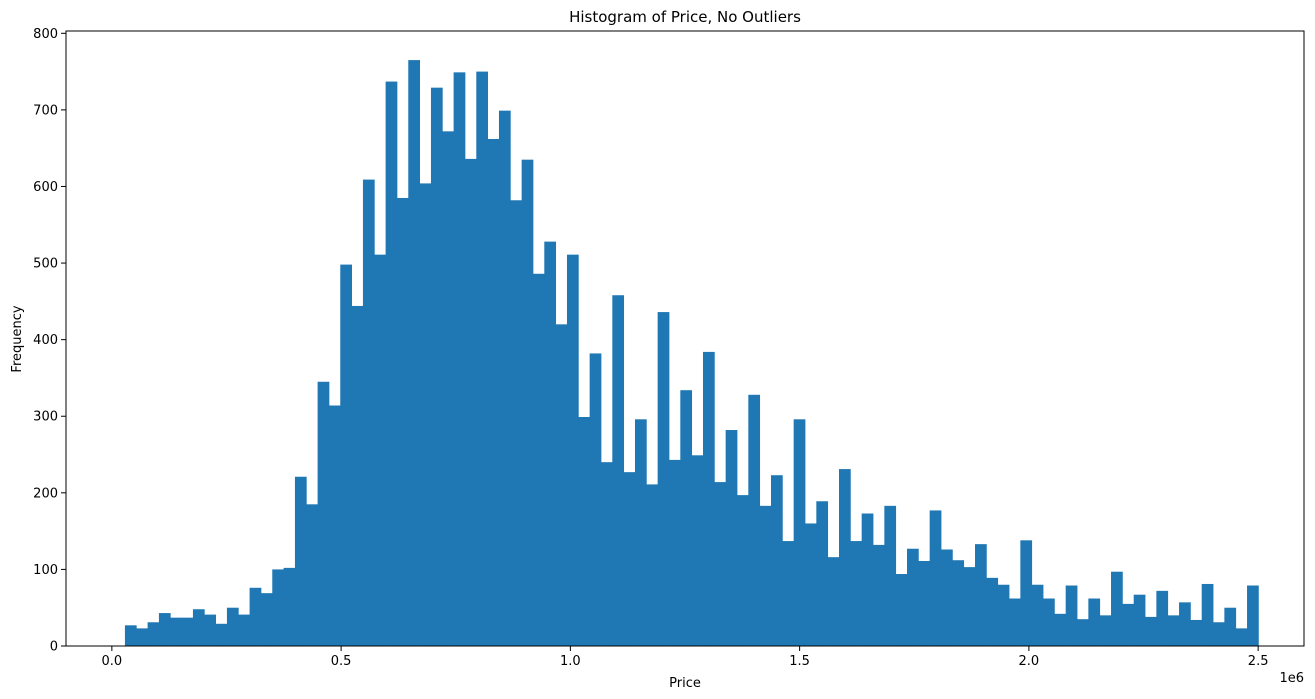  Describe the element at coordinates (1291, 678) in the screenshot. I see `x-axis-offset-label: 1e6` at that location.